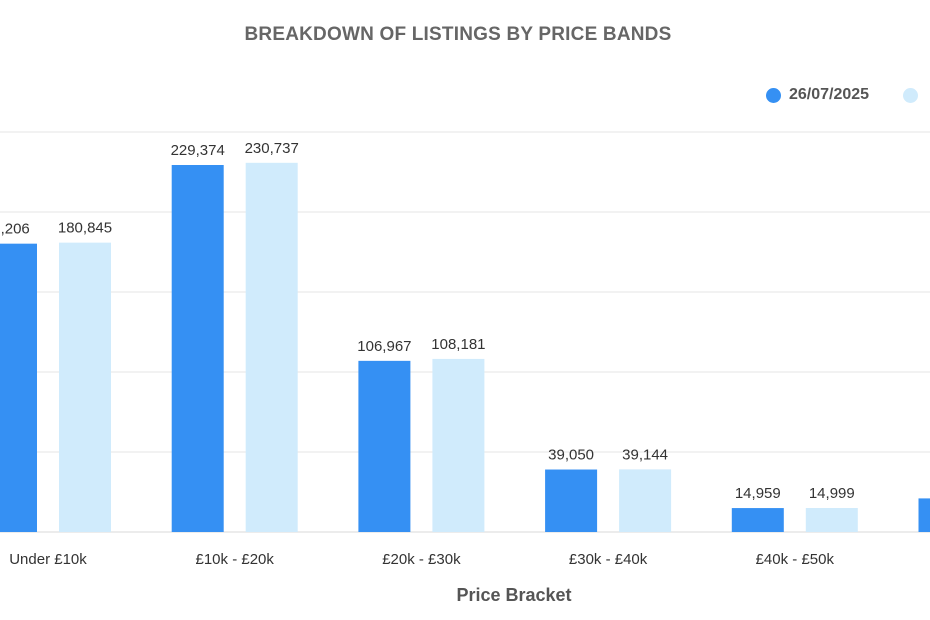  I want to click on data-label: 106,967, so click(384, 346).